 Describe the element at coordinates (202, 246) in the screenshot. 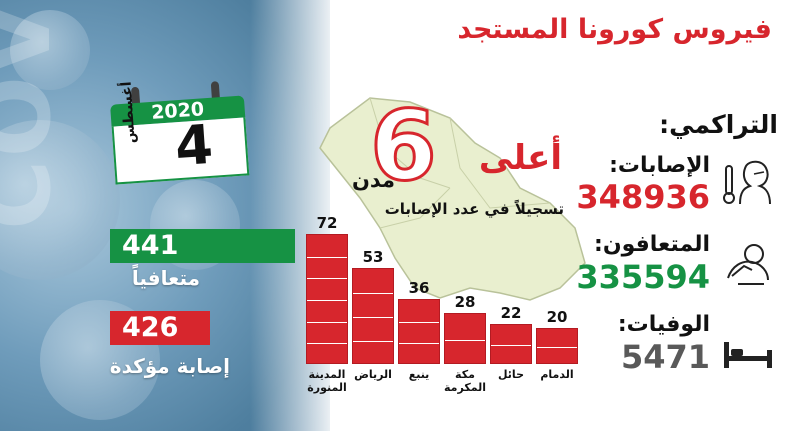

I see `recovered-today-box: 441` at that location.